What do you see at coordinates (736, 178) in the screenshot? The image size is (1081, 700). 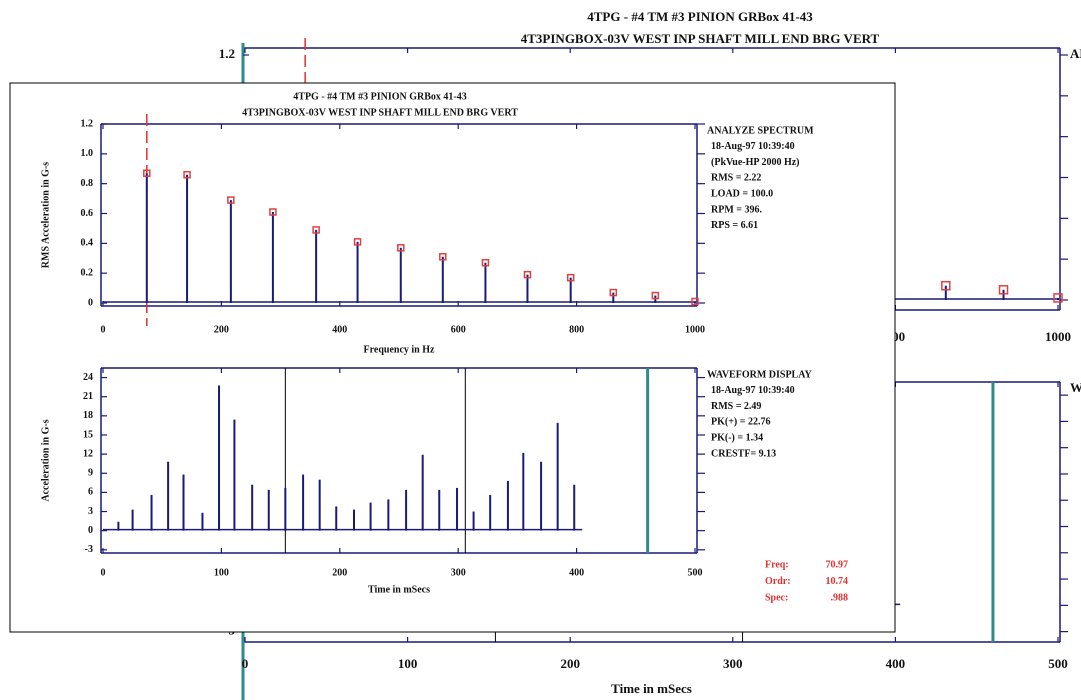 I see `info-text: RMS = 2.22` at bounding box center [736, 178].